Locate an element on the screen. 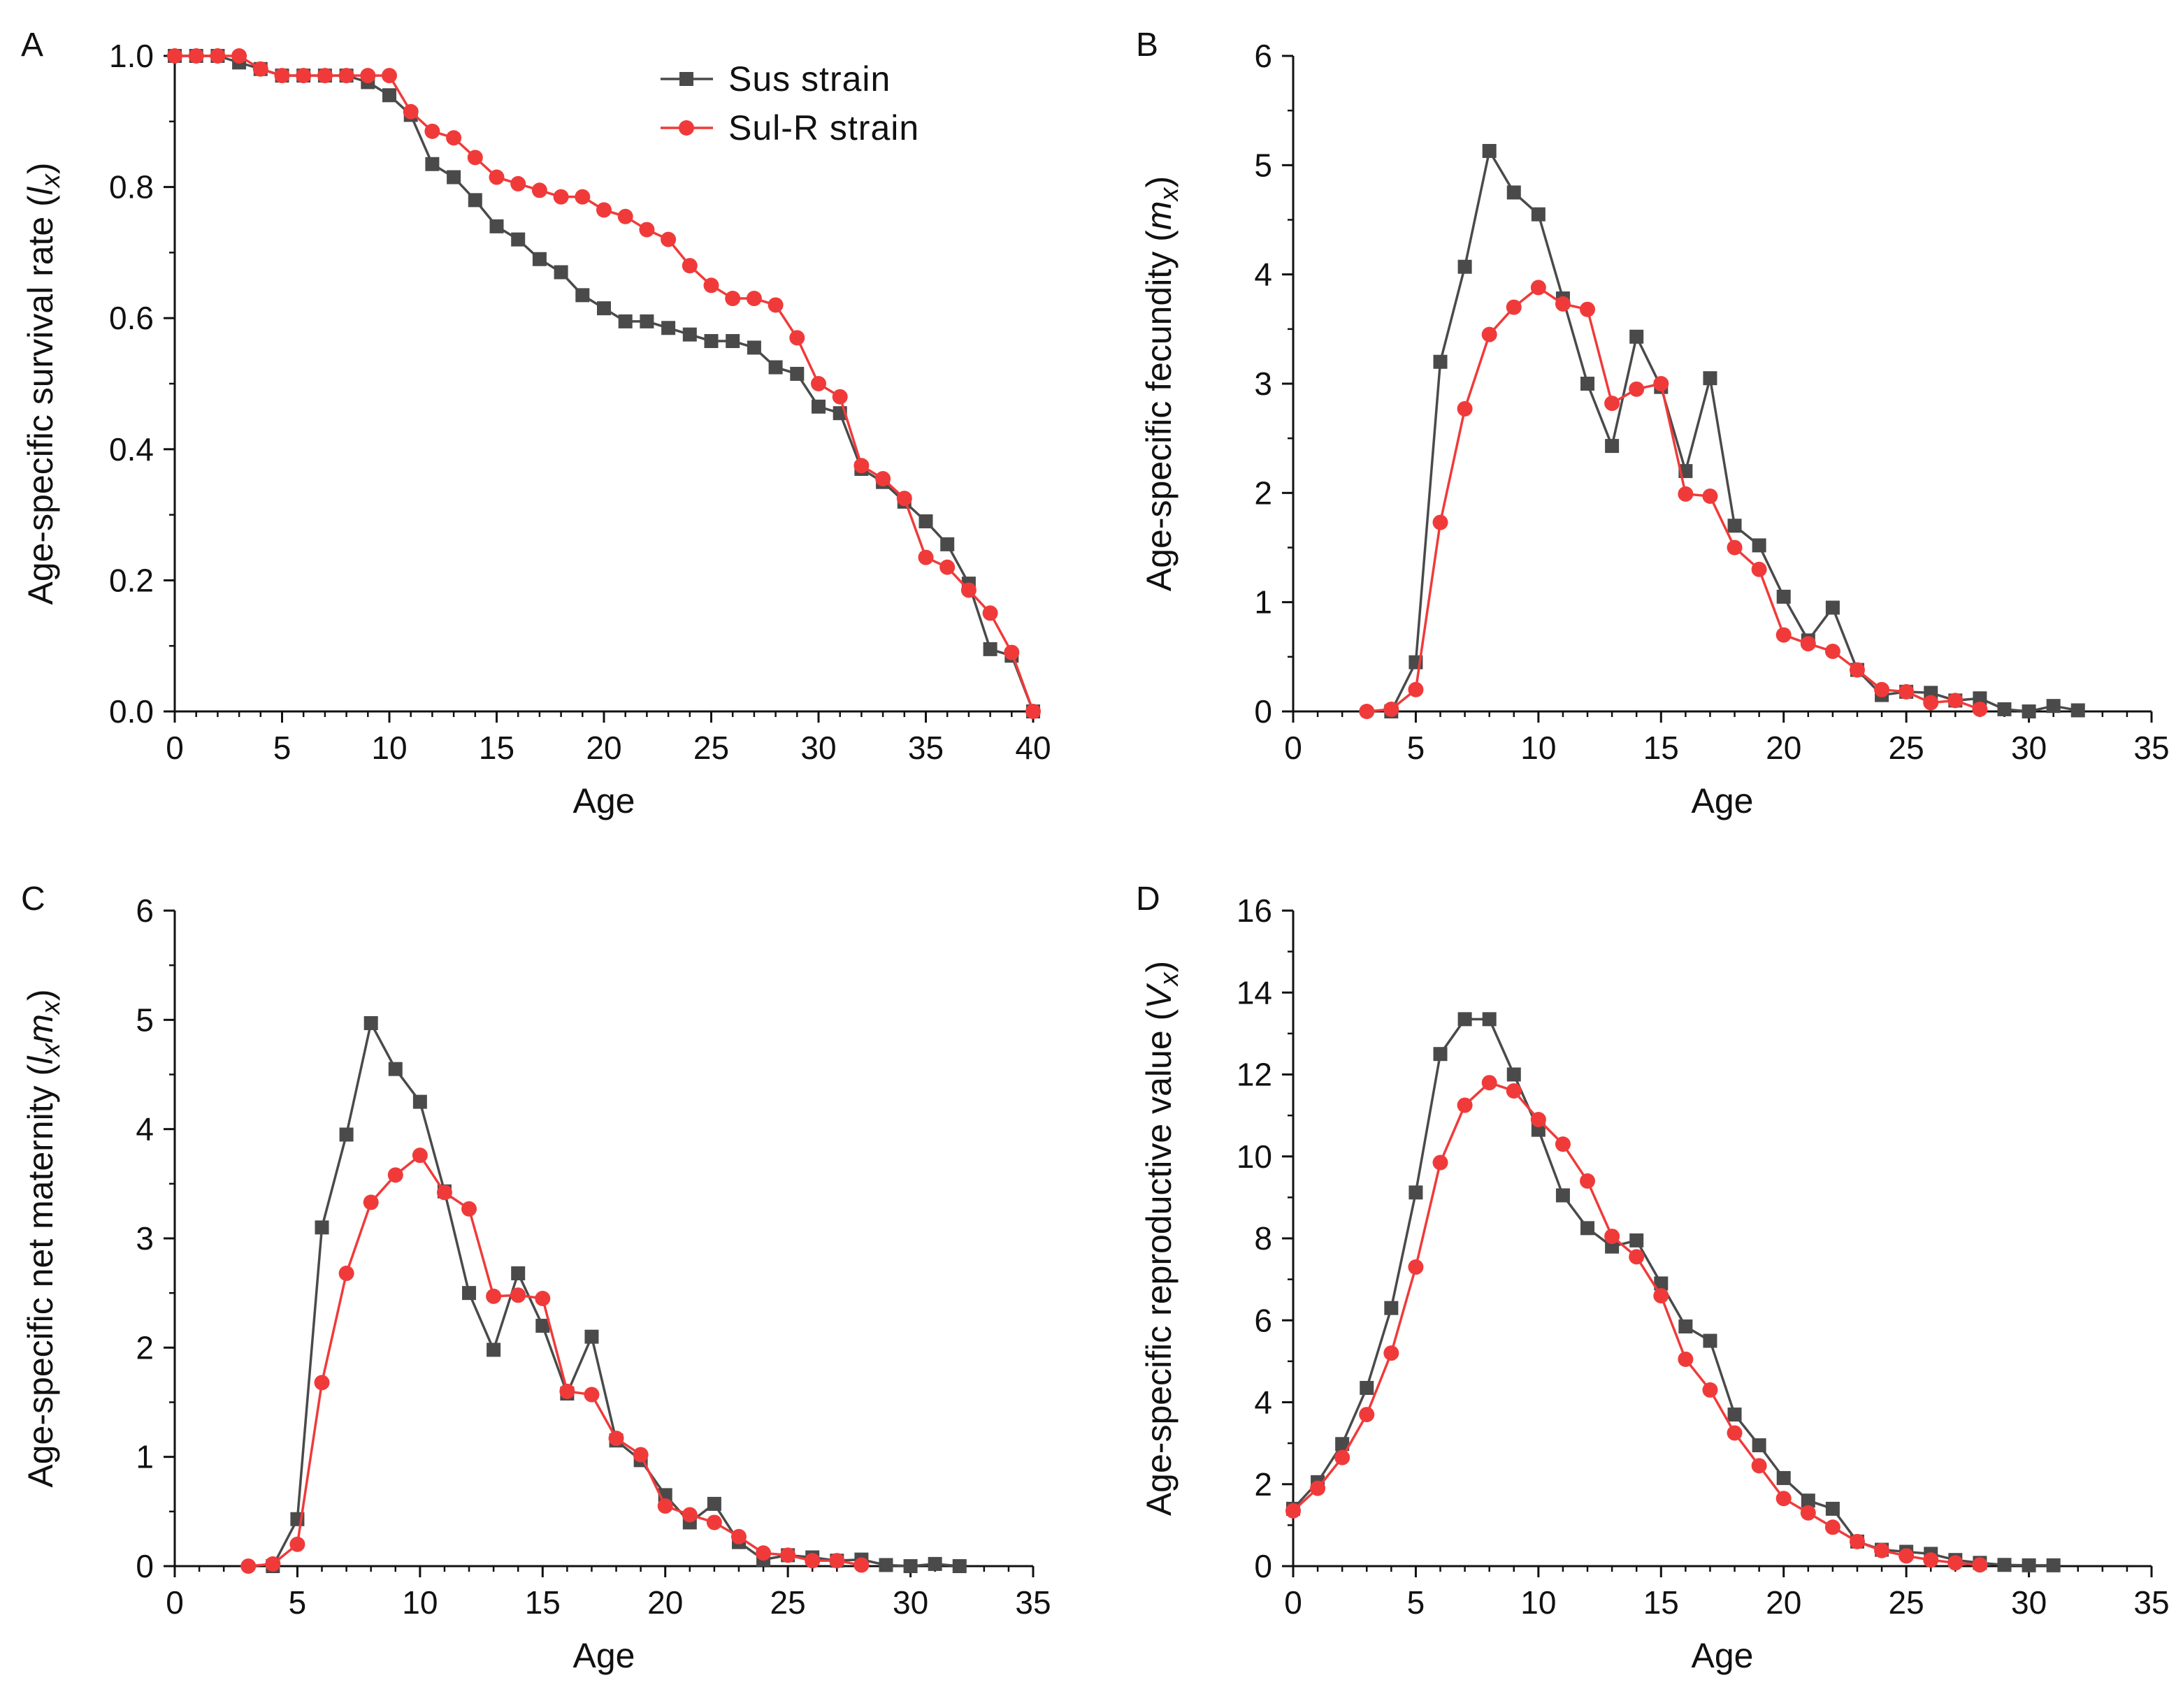  y-axis-title: Age-specific reproductive value (Vx) is located at coordinates (1161, 1238).